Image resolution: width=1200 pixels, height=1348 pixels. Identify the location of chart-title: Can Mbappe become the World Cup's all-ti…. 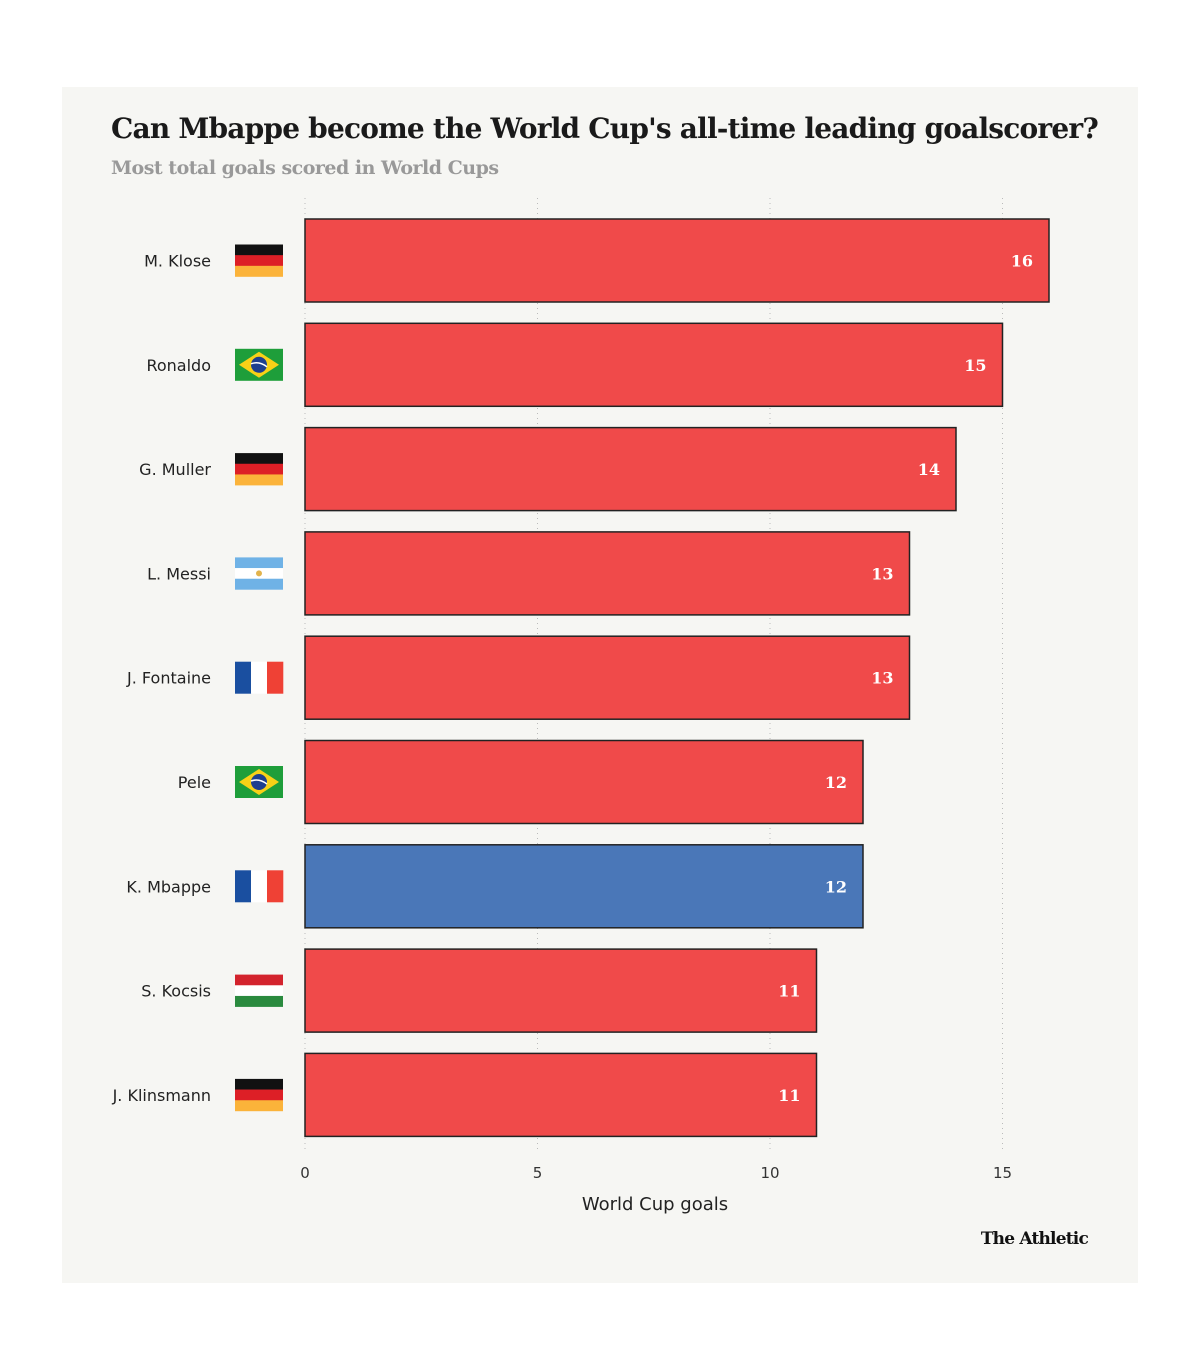
(605, 128).